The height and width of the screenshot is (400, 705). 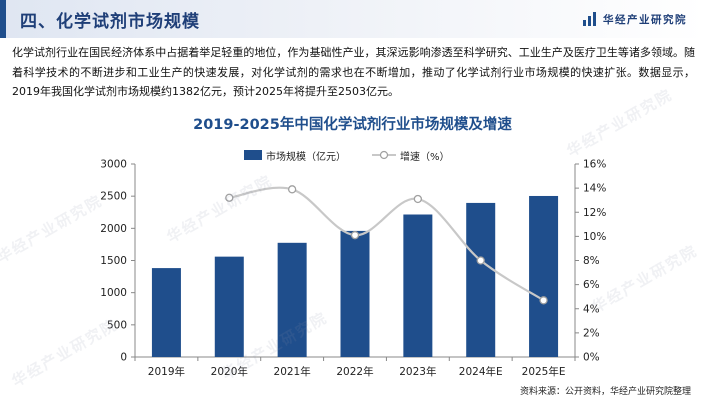 What do you see at coordinates (113, 293) in the screenshot?
I see `y-left-tick-label: 1000` at bounding box center [113, 293].